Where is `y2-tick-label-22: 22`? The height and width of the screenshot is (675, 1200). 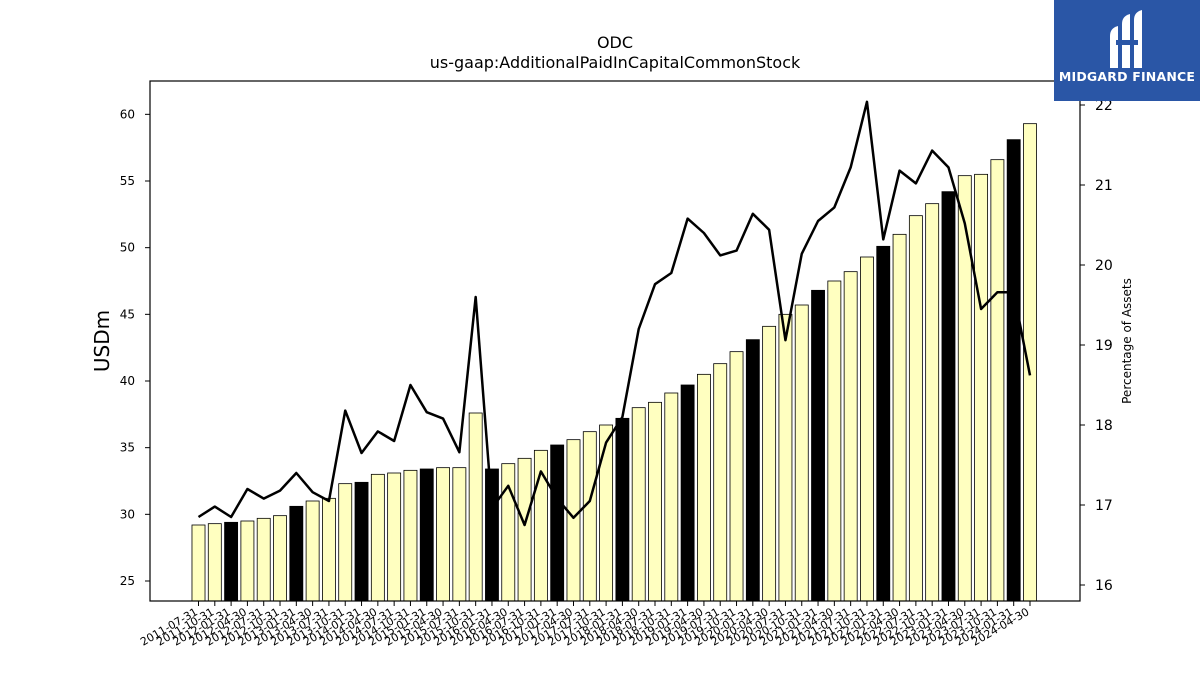 y2-tick-label-22: 22 is located at coordinates (1104, 106).